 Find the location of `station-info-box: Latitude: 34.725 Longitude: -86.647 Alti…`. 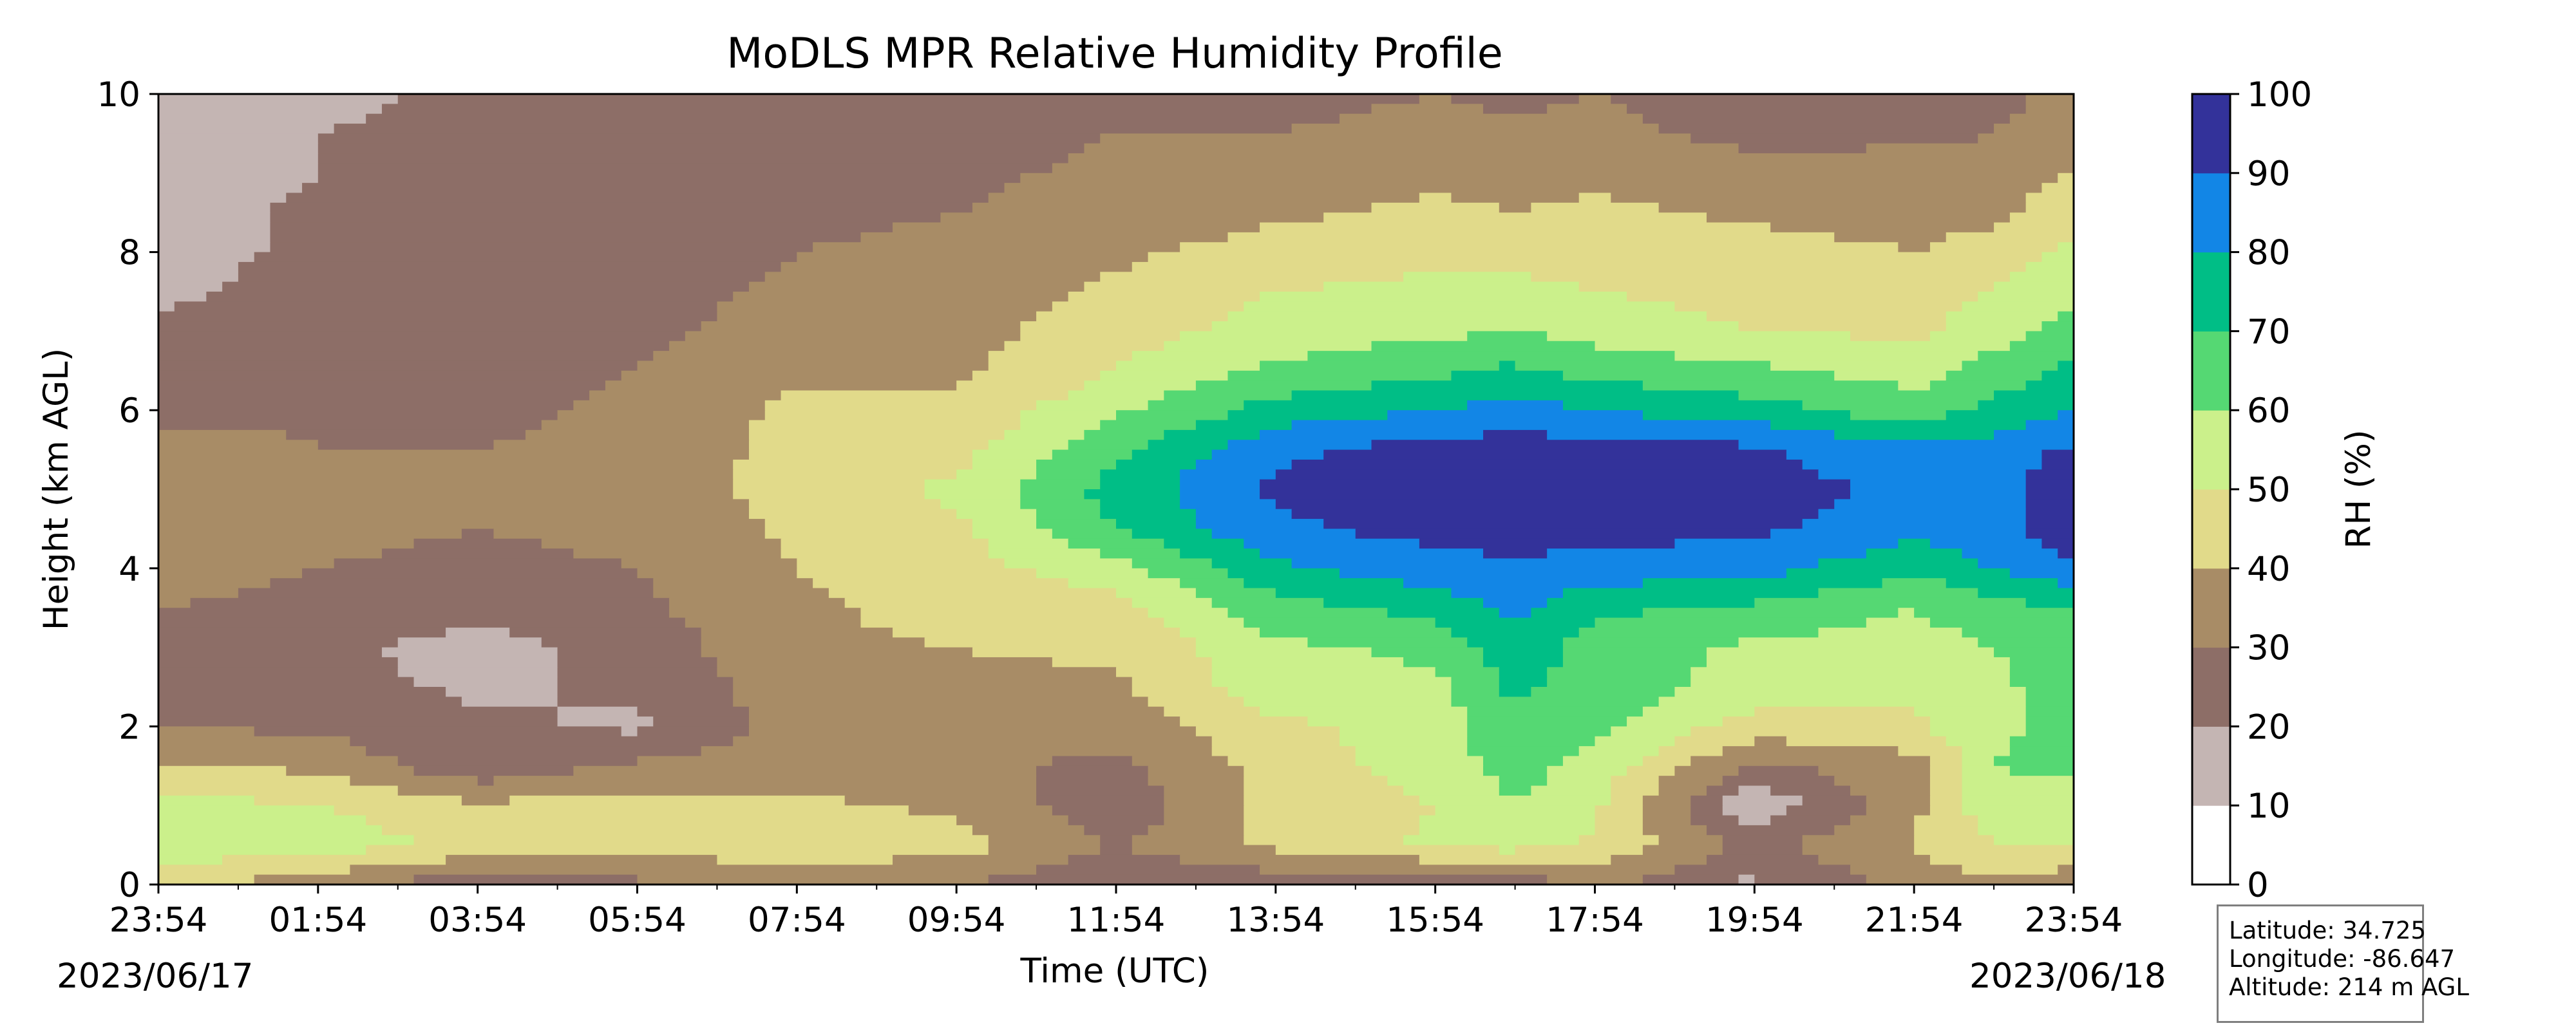

station-info-box: Latitude: 34.725 Longitude: -86.647 Alti… is located at coordinates (2343, 964).